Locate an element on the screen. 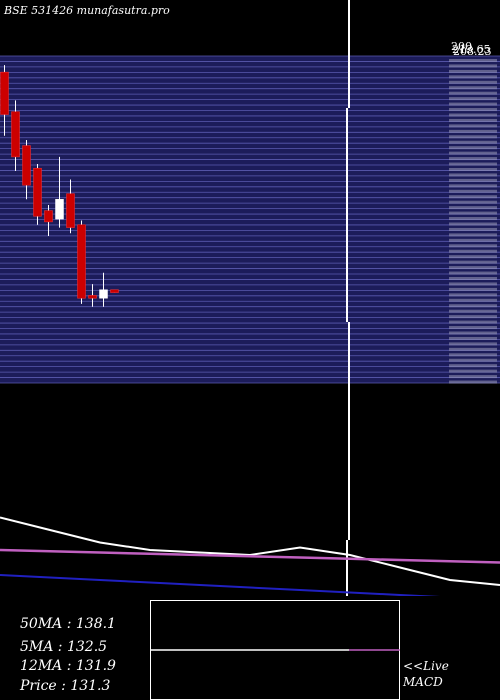 This screenshot has height=700, width=500. moving-averages is located at coordinates (250, 558).